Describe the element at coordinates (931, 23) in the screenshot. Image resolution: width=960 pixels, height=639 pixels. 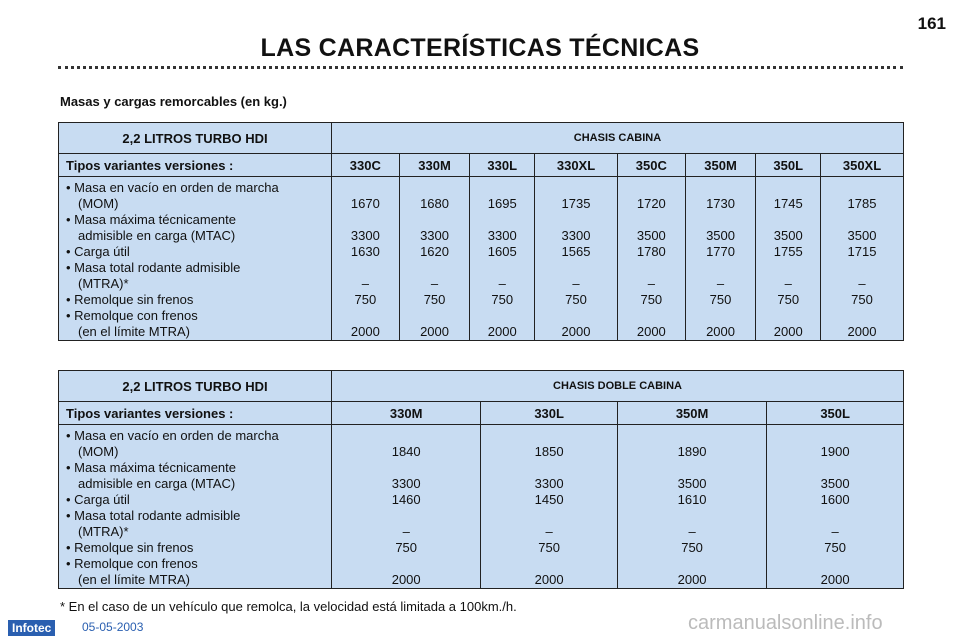
I see `page-number: 161` at that location.